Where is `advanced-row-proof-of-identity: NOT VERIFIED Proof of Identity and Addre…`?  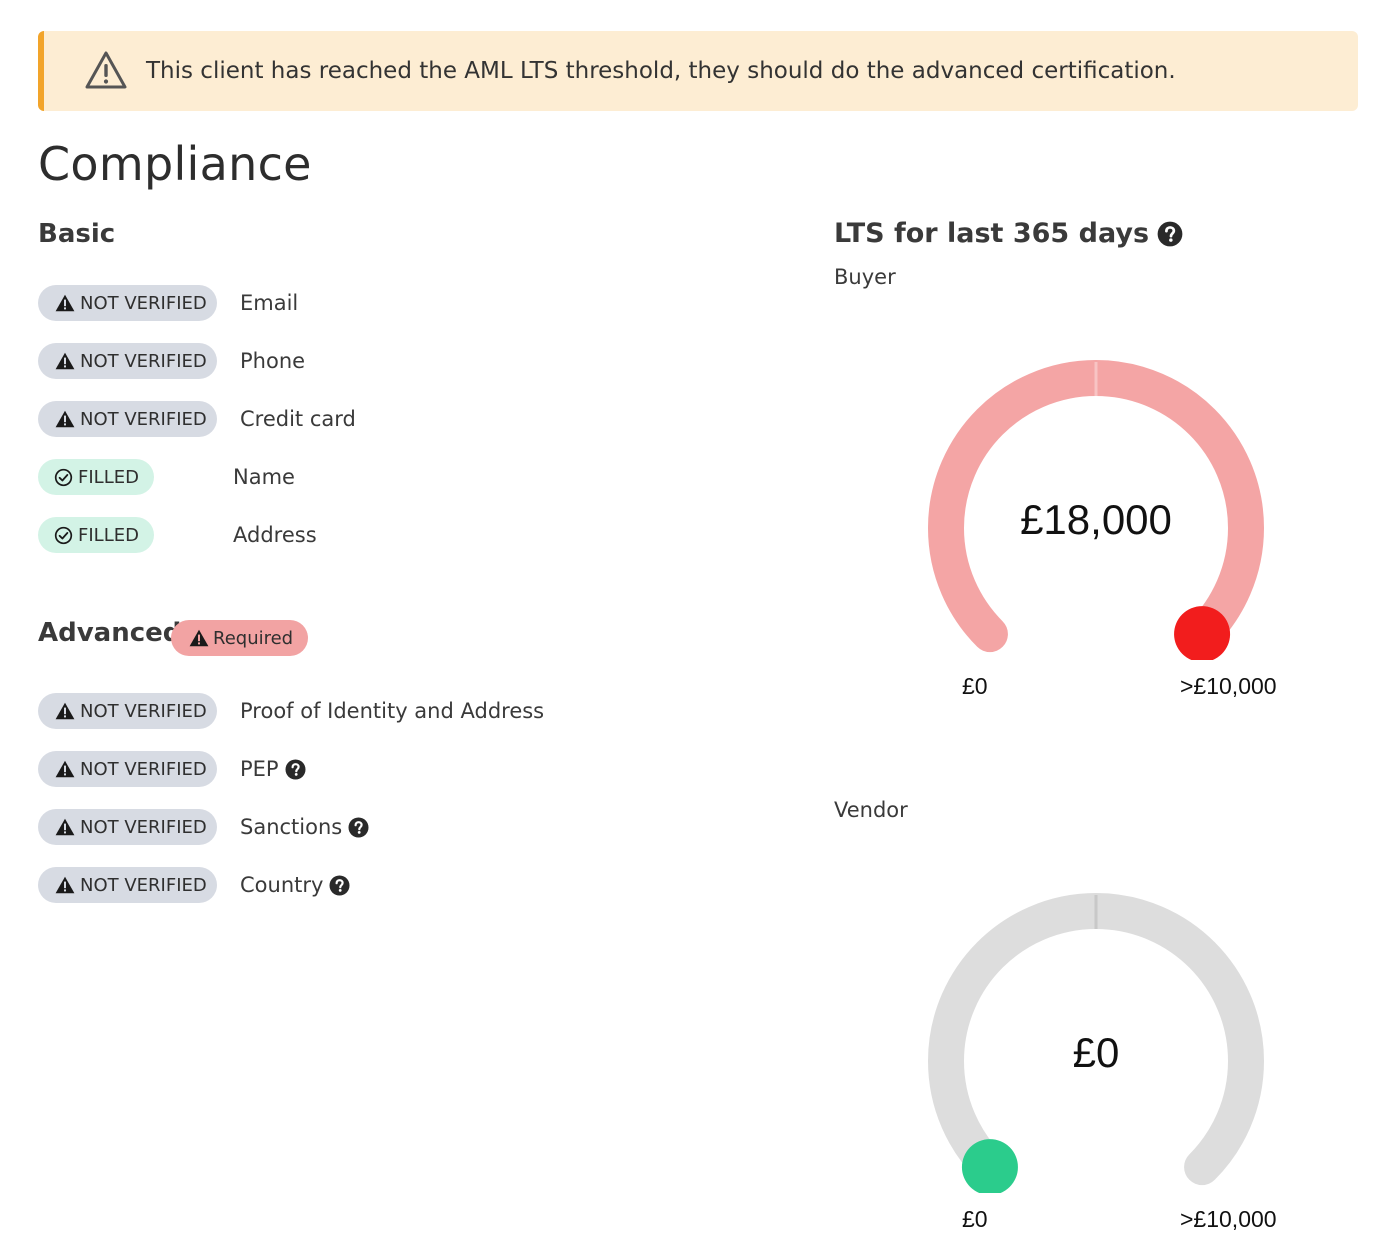
advanced-row-proof-of-identity: NOT VERIFIED Proof of Identity and Addre… is located at coordinates (291, 711).